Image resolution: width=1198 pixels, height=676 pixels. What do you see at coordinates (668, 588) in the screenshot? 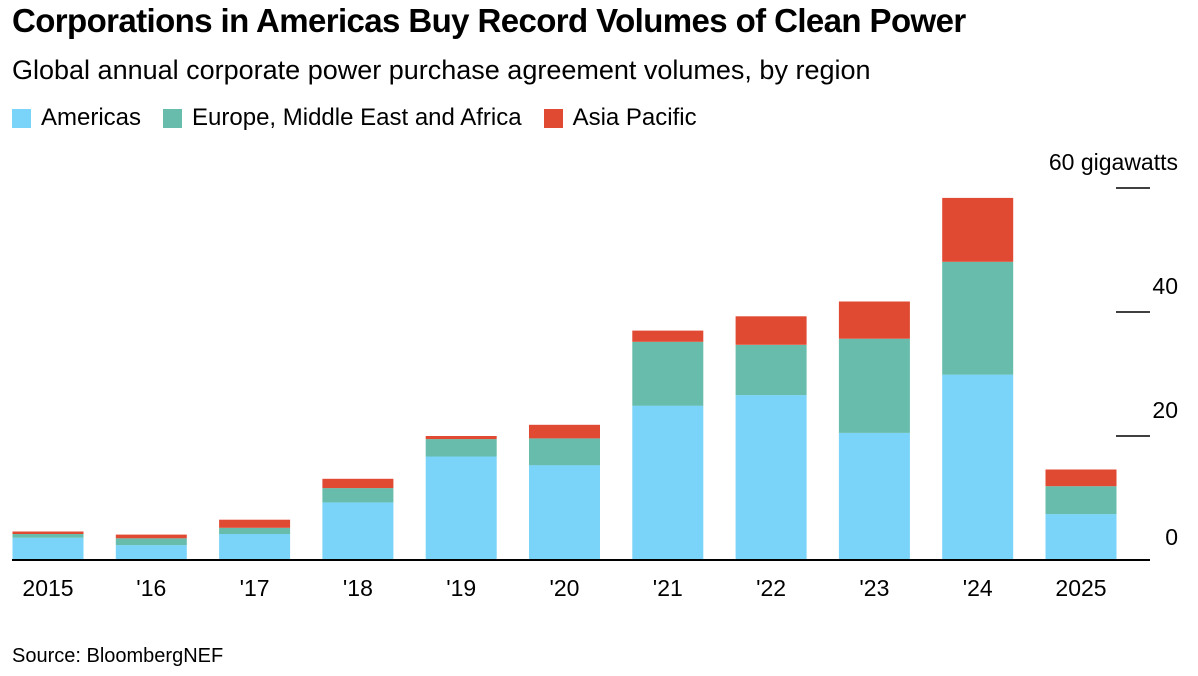
I see `x-tick-label-21: '21` at bounding box center [668, 588].